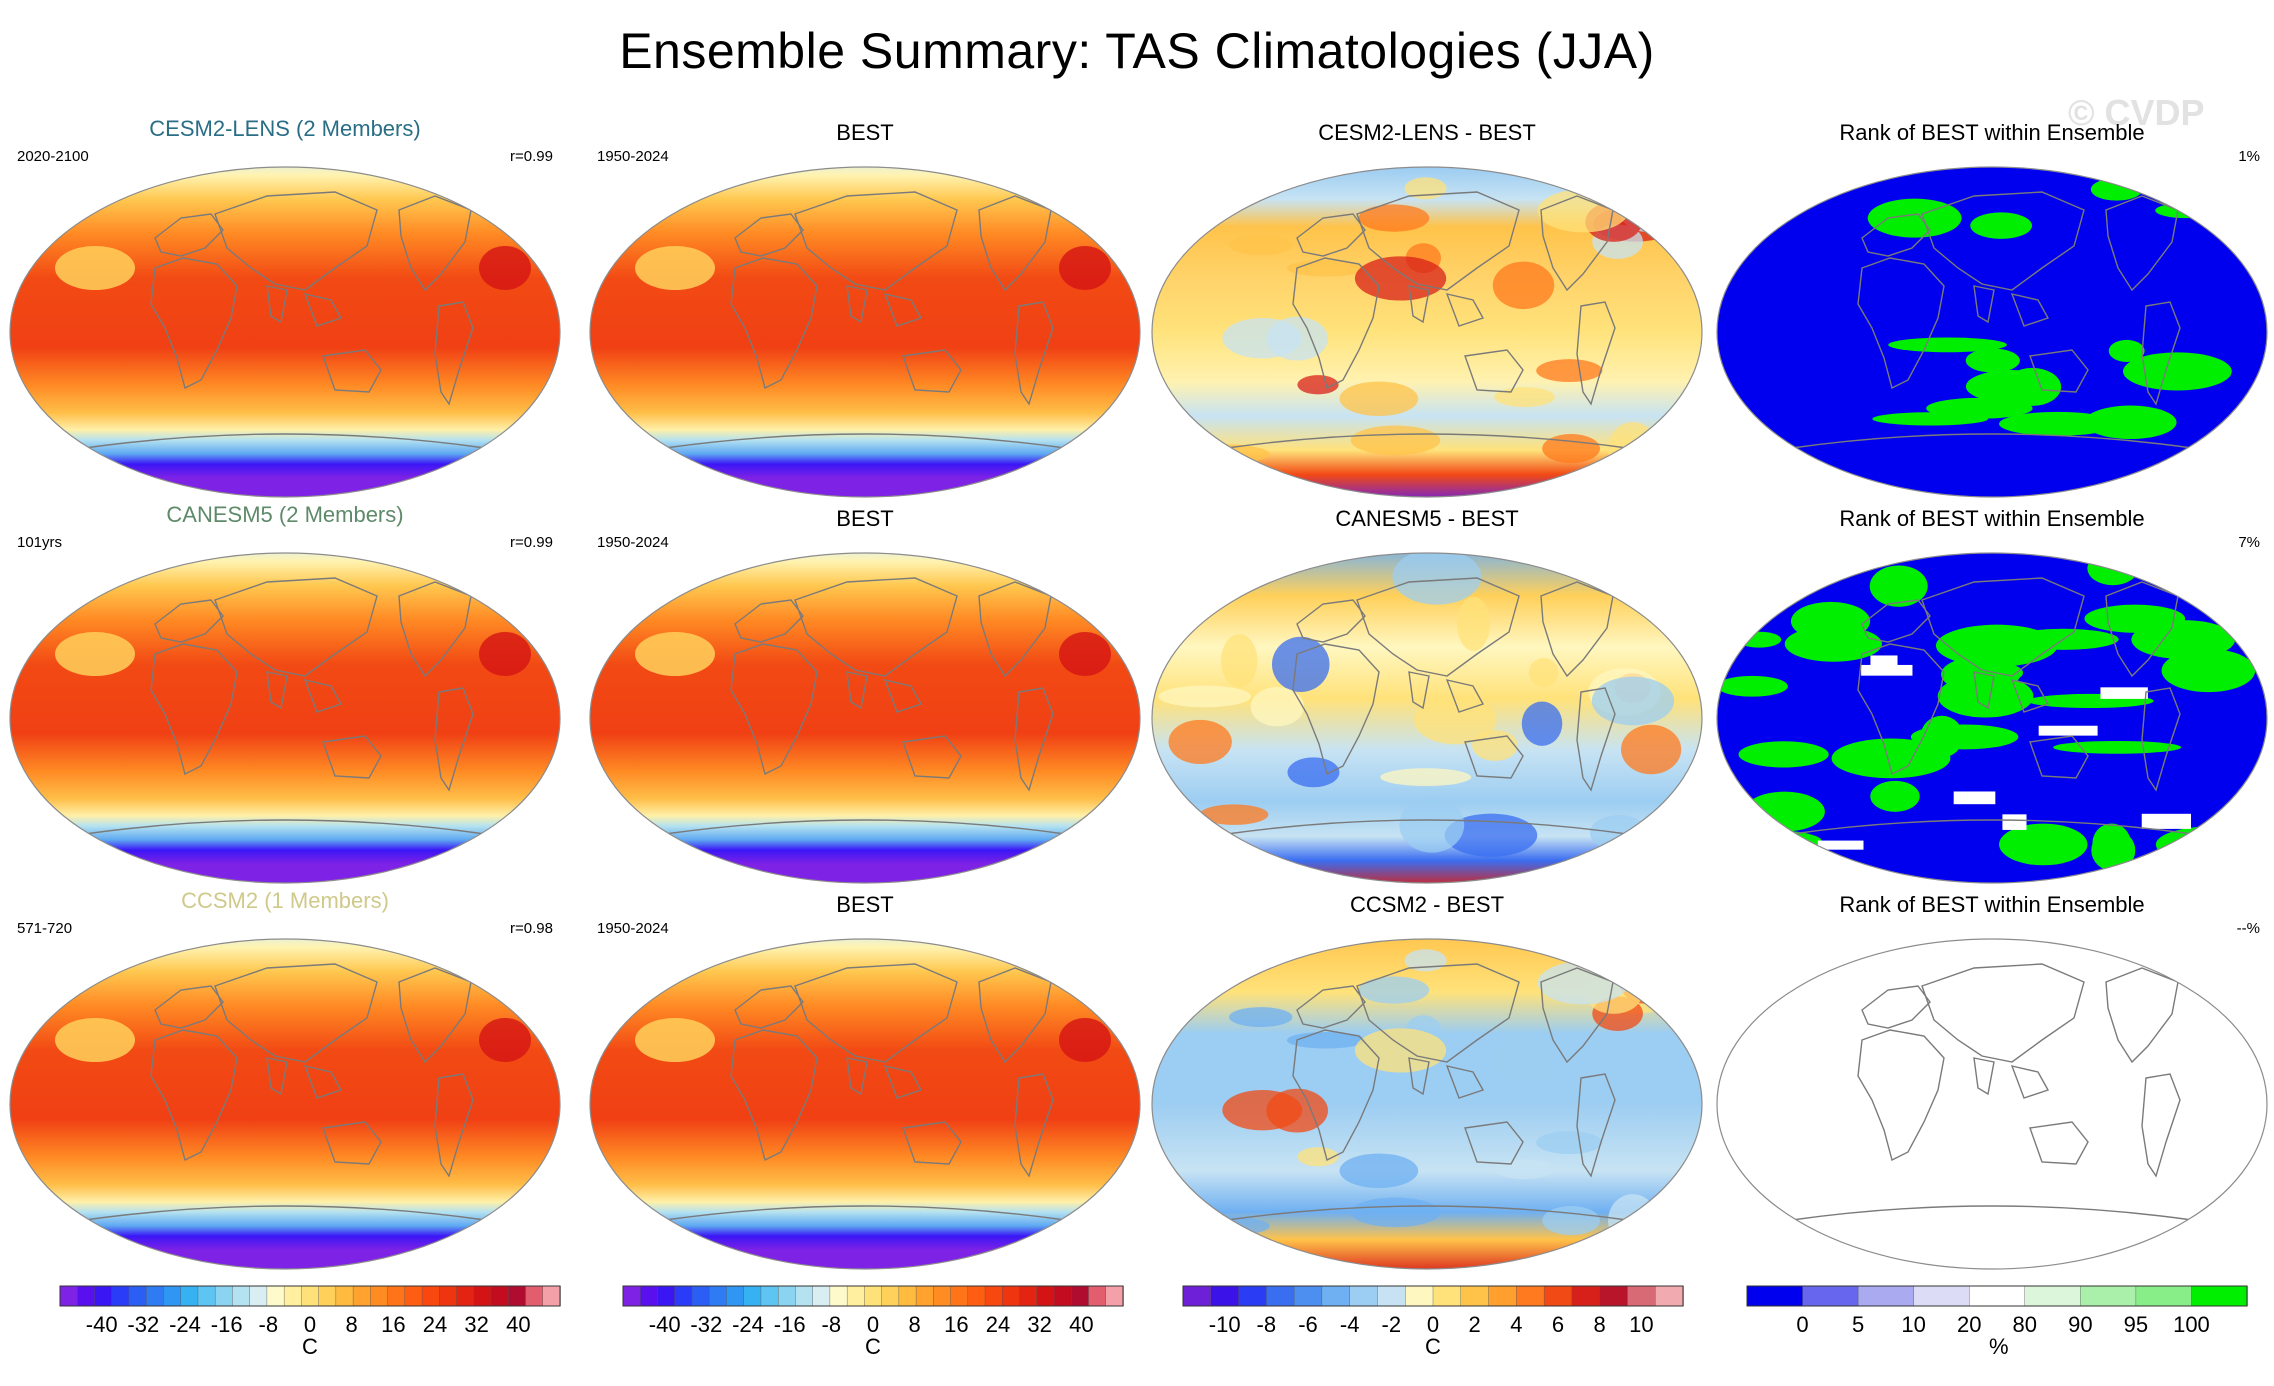 This screenshot has width=2274, height=1386. What do you see at coordinates (492, 201) in the screenshot?
I see `row-1-model-panel-coastline-greenland` at bounding box center [492, 201].